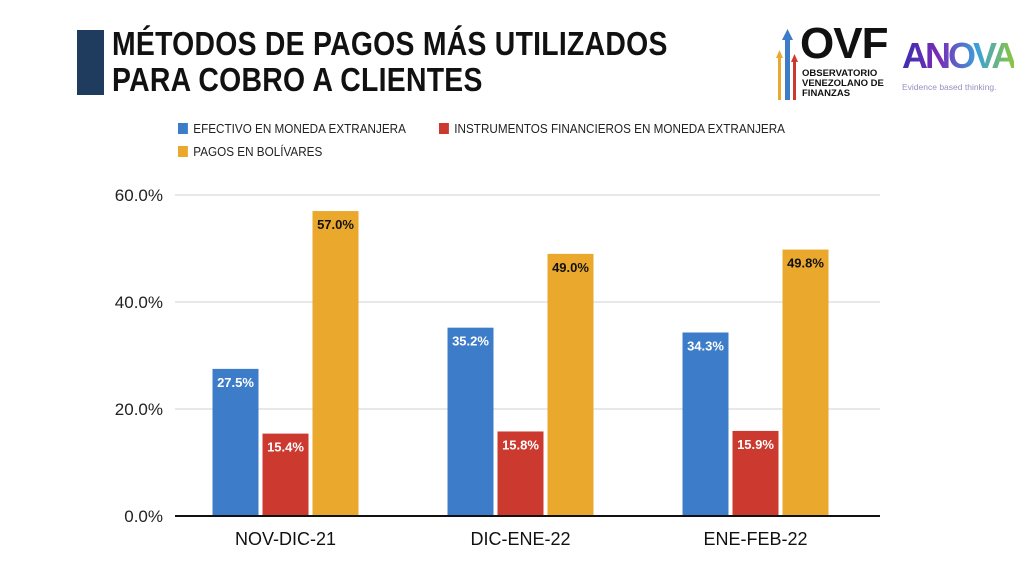 The width and height of the screenshot is (1024, 561). What do you see at coordinates (299, 128) in the screenshot?
I see `legend-label: EFECTIVO EN MONEDA EXTRANJERA` at bounding box center [299, 128].